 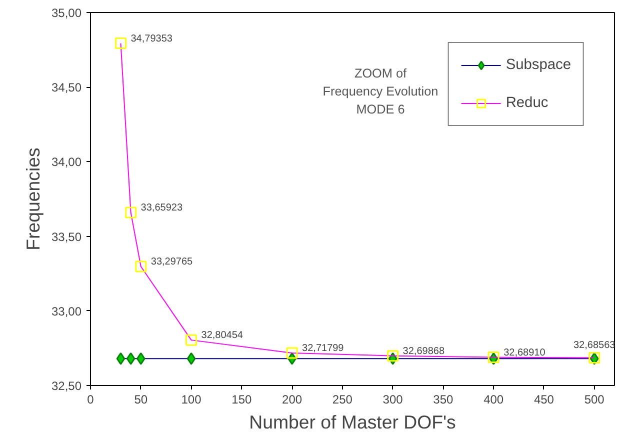 I want to click on data-label: 32,69868, so click(x=423, y=351).